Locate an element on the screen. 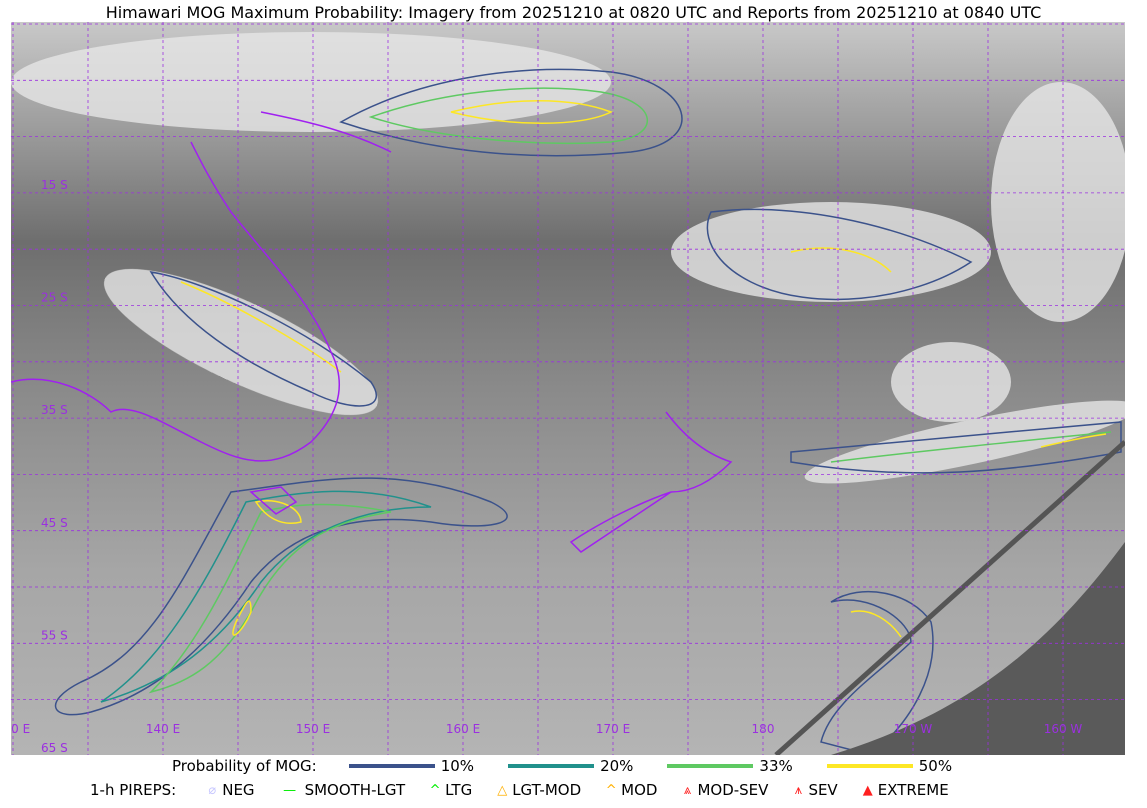  pirep-label: EXTREME is located at coordinates (913, 790).